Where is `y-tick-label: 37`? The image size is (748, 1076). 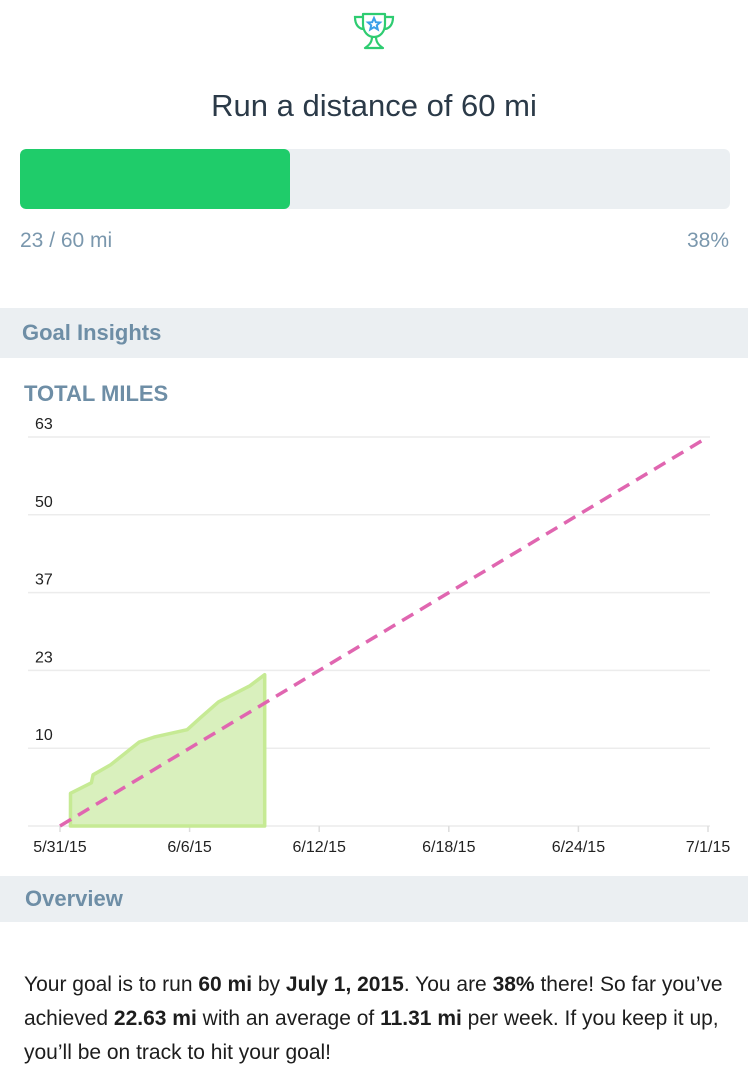
y-tick-label: 37 is located at coordinates (44, 580).